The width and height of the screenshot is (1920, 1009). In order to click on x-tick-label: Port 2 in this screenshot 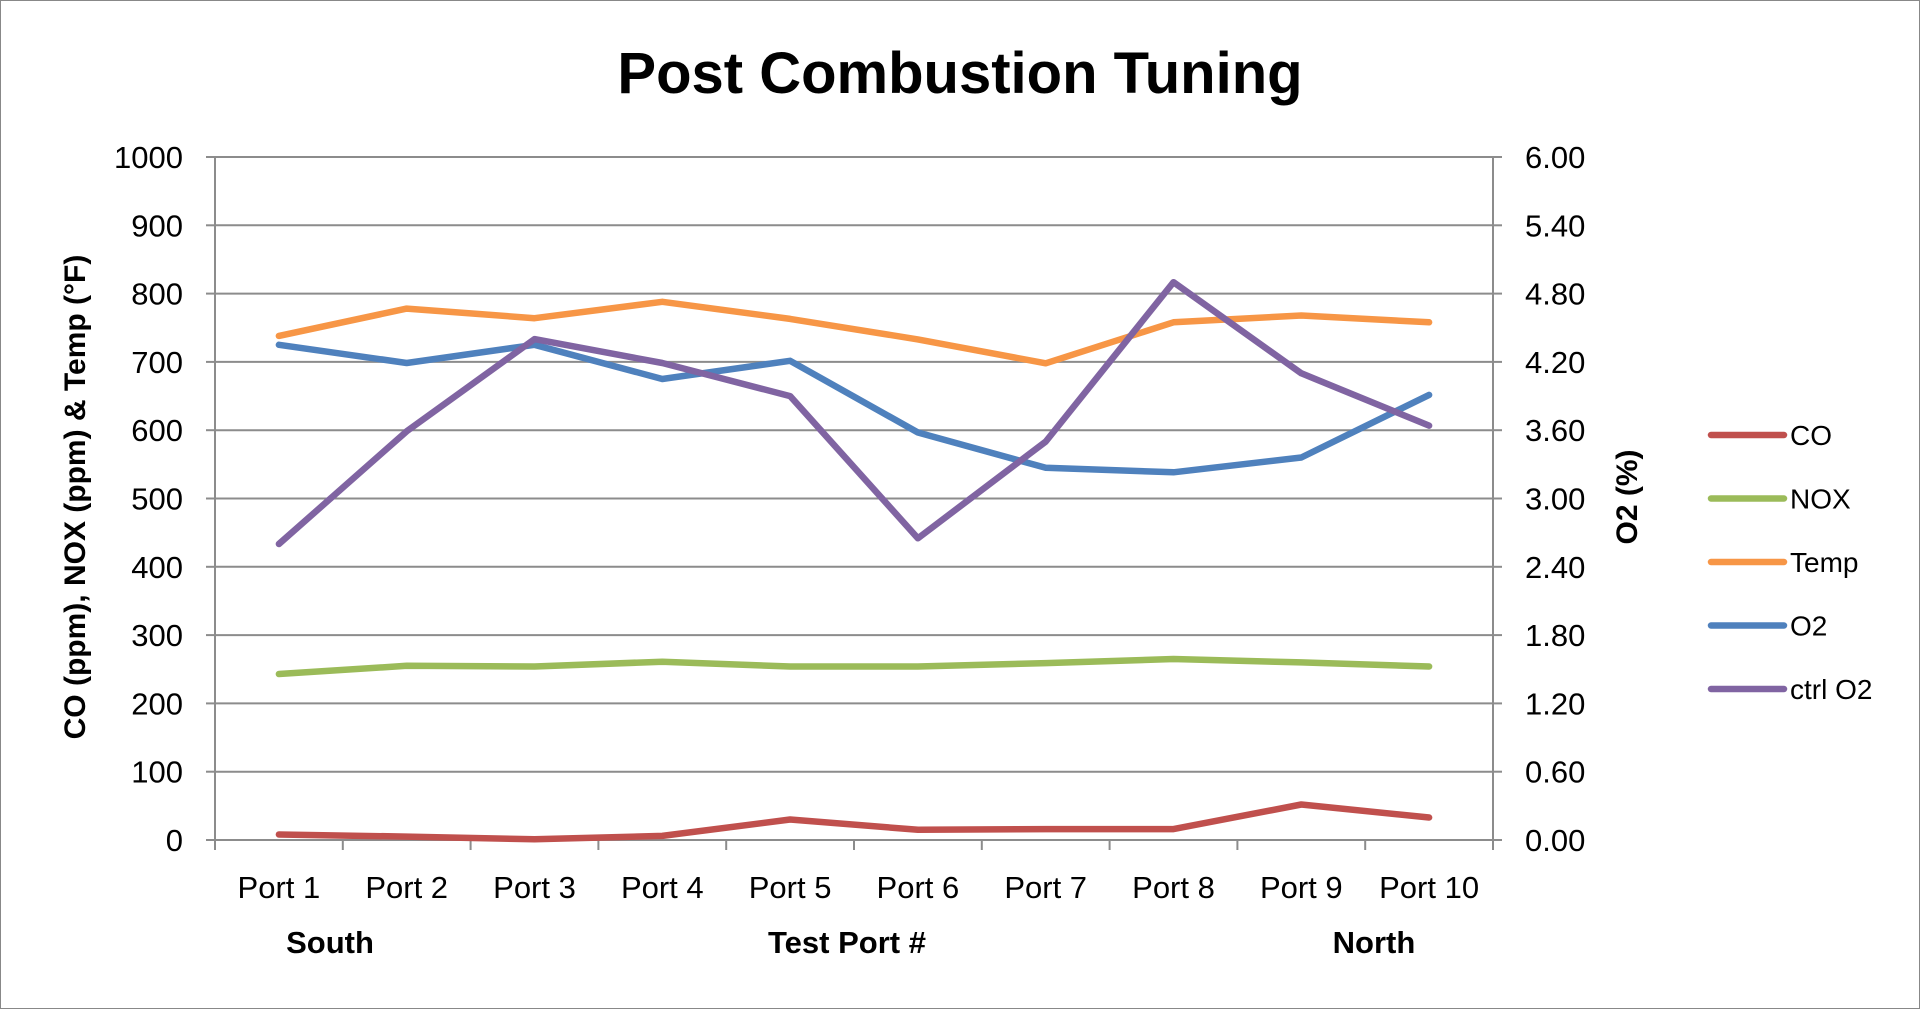, I will do `click(406, 887)`.